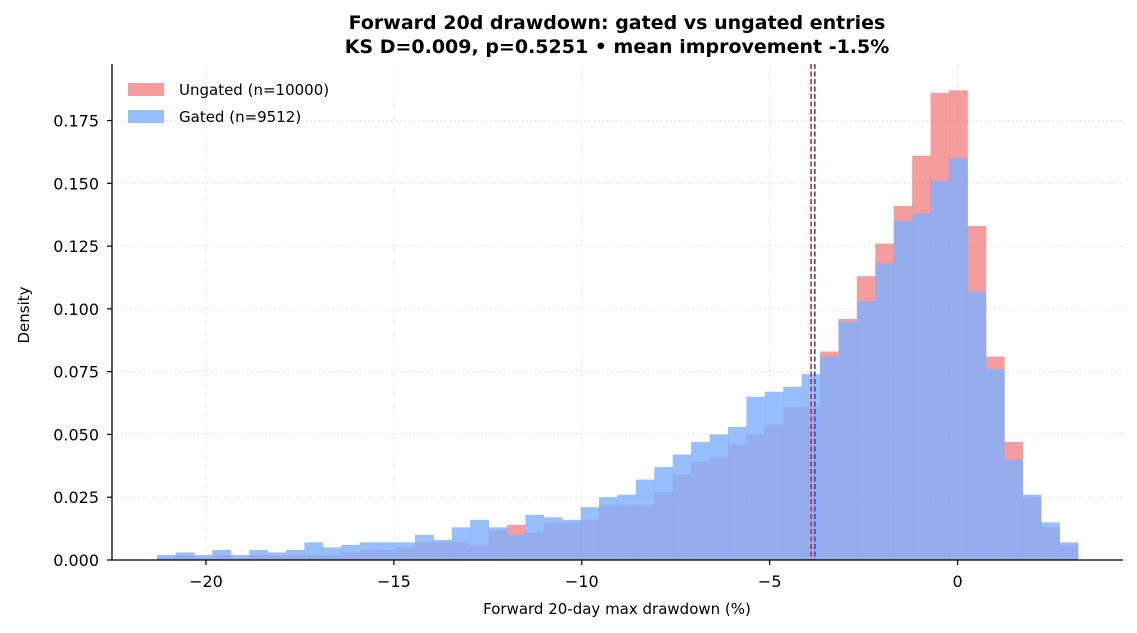 The height and width of the screenshot is (633, 1137). I want to click on legend-swatch-gated, so click(146, 116).